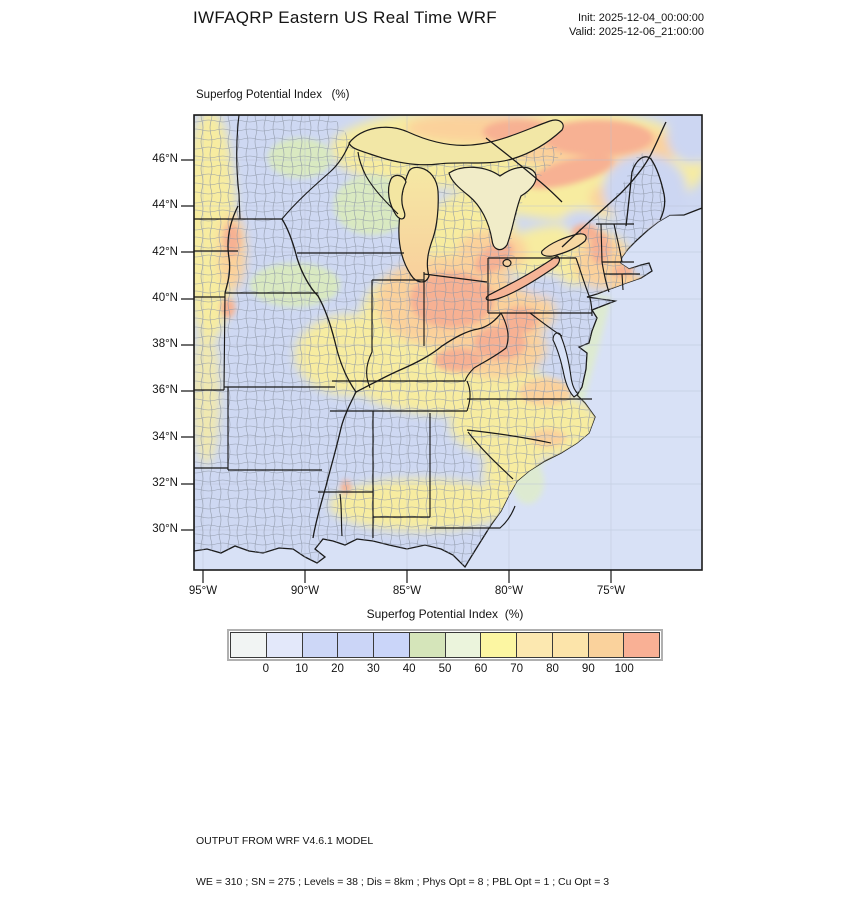 This screenshot has height=903, width=850. Describe the element at coordinates (285, 841) in the screenshot. I see `footer-line1: OUTPUT FROM WRF V4.6.1 MODEL` at that location.